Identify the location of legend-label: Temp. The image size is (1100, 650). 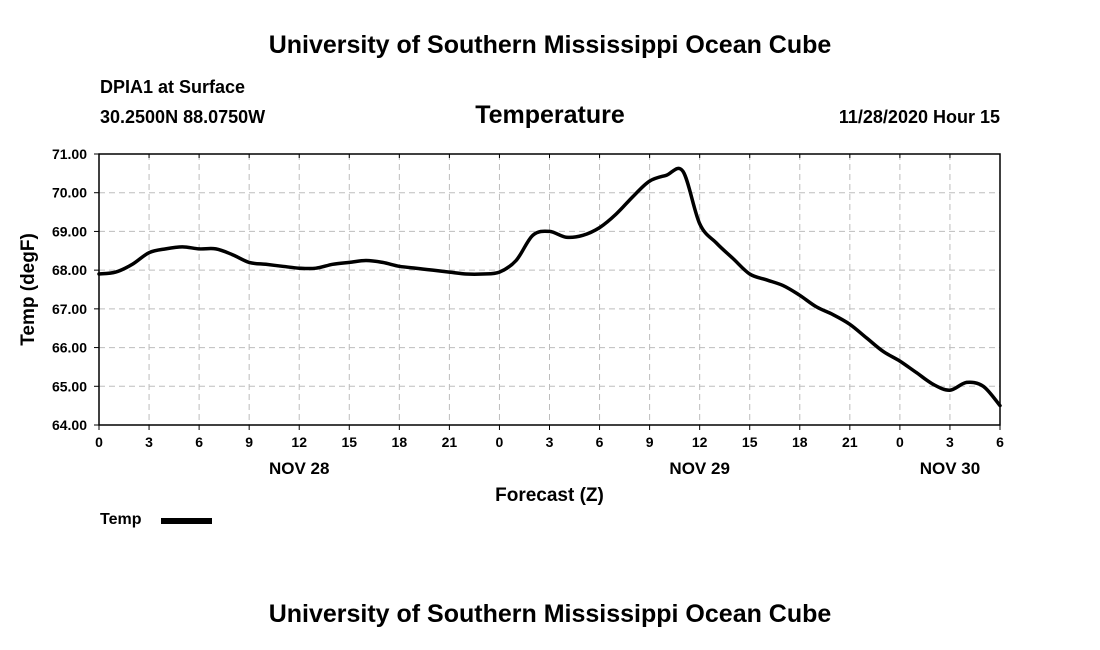
(121, 519).